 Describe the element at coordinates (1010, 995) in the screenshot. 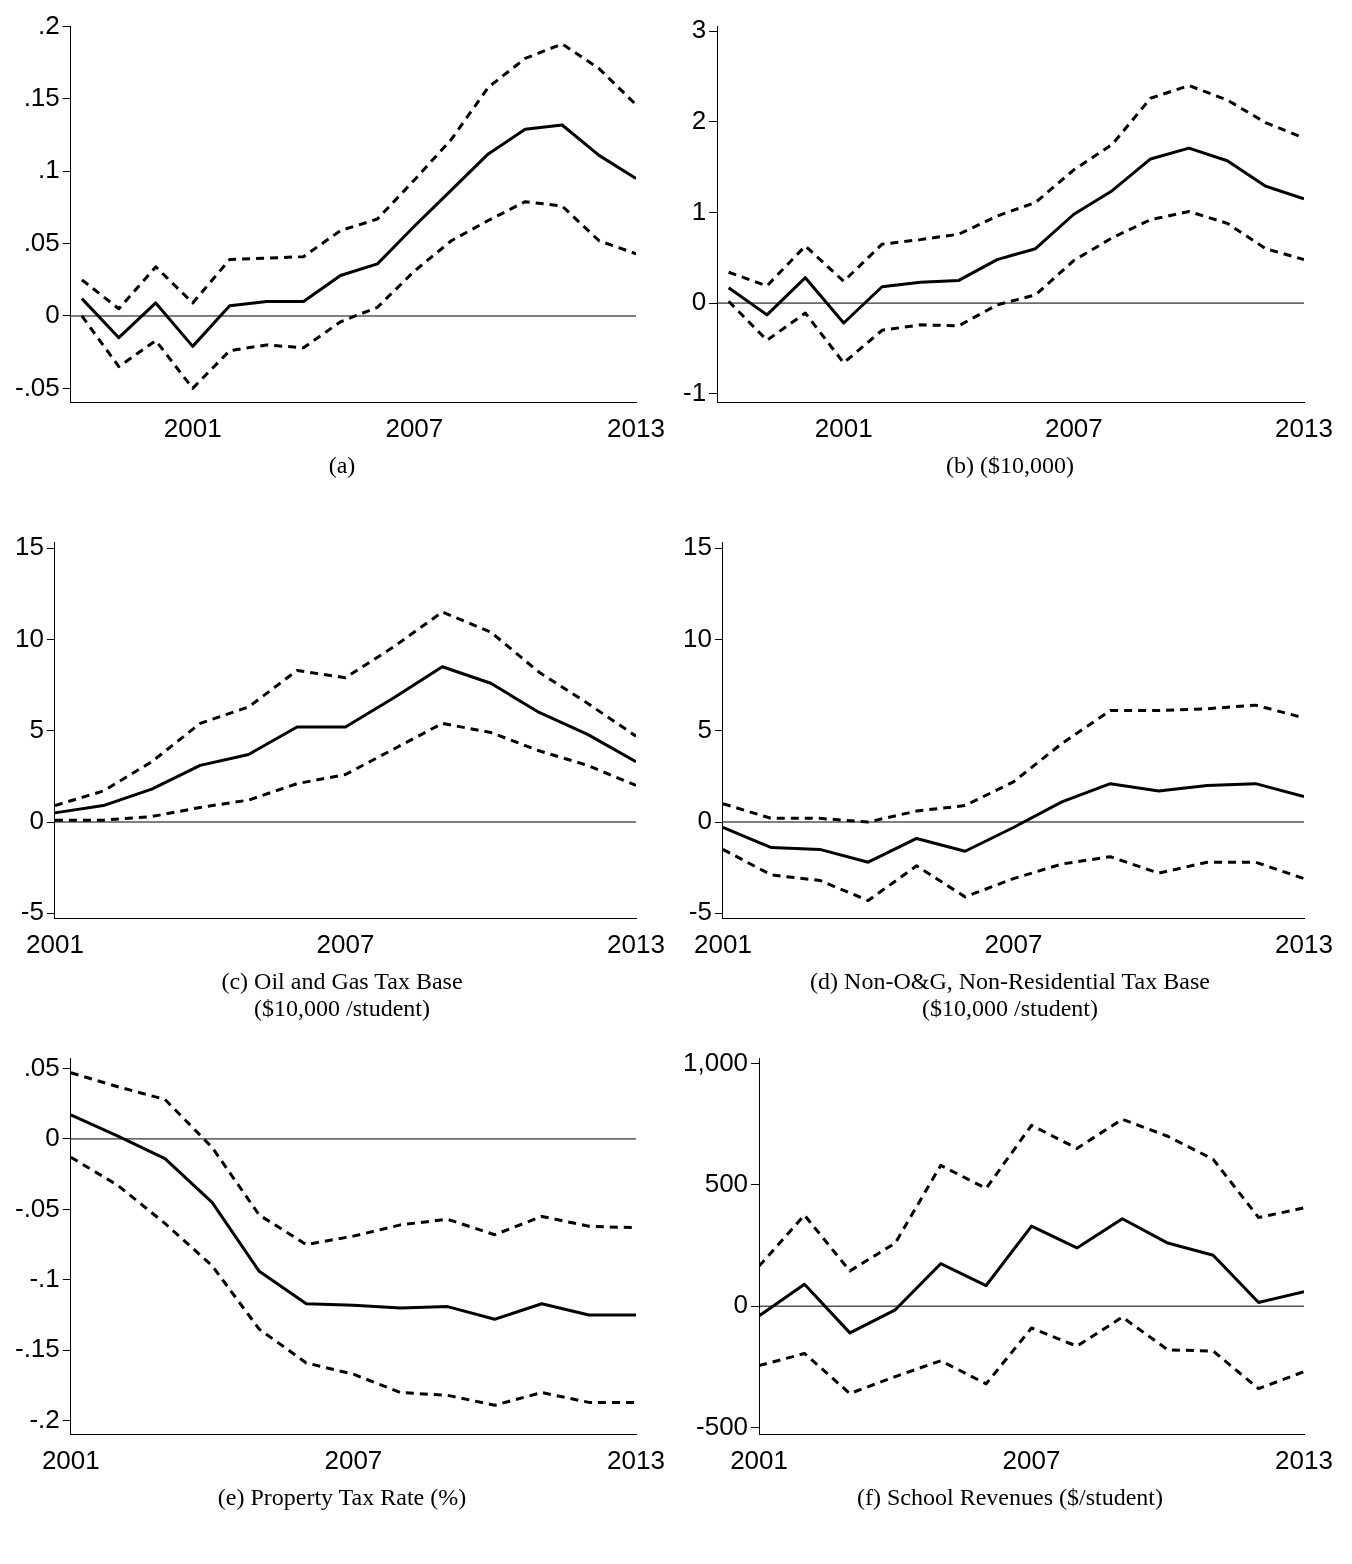

I see `text: (d) Non-O&G, Non-Residential Tax Base ($10,000 /student)` at that location.